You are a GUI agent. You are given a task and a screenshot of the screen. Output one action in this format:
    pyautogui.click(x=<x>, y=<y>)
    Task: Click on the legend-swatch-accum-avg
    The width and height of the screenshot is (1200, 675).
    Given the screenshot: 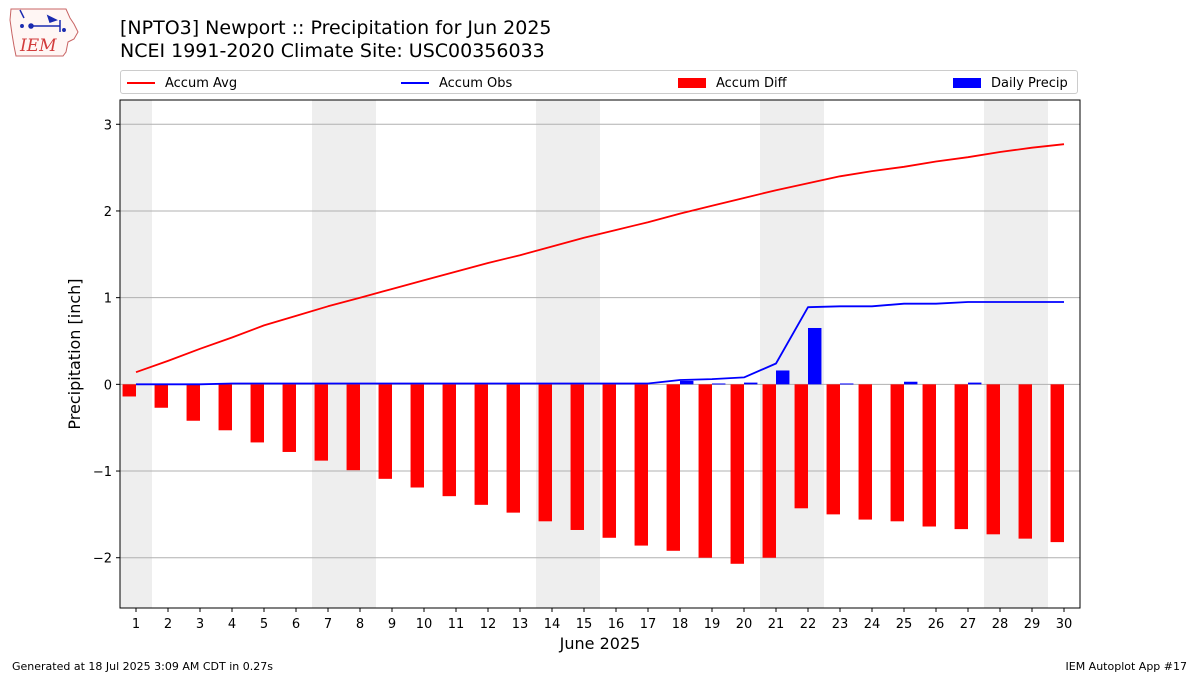 What is the action you would take?
    pyautogui.click(x=141, y=83)
    